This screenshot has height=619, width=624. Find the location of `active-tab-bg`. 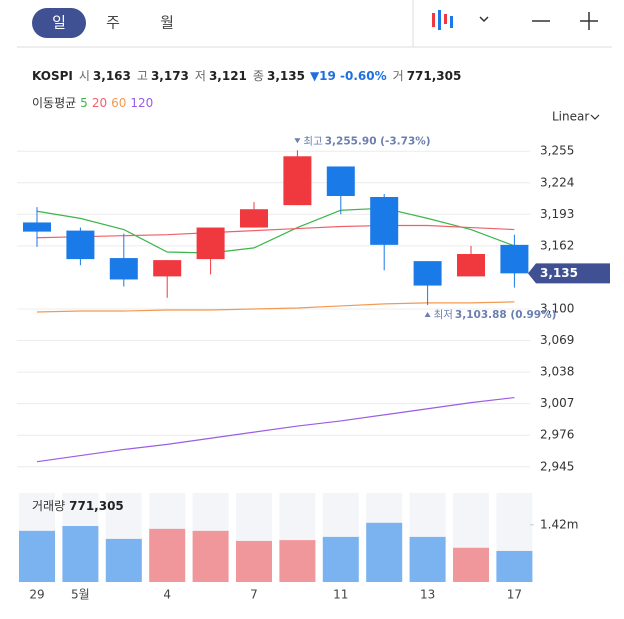

active-tab-bg is located at coordinates (59, 23).